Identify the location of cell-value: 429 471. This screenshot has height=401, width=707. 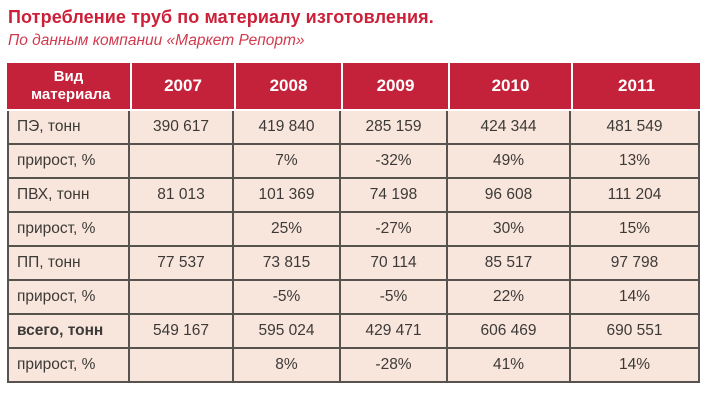
(394, 331).